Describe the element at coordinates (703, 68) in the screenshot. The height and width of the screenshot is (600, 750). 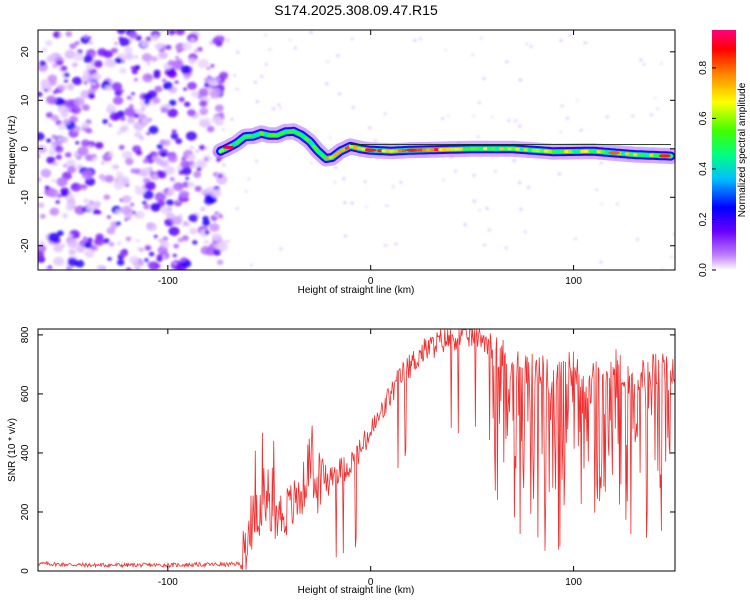
I see `colorbar-tick-label: 0.8` at that location.